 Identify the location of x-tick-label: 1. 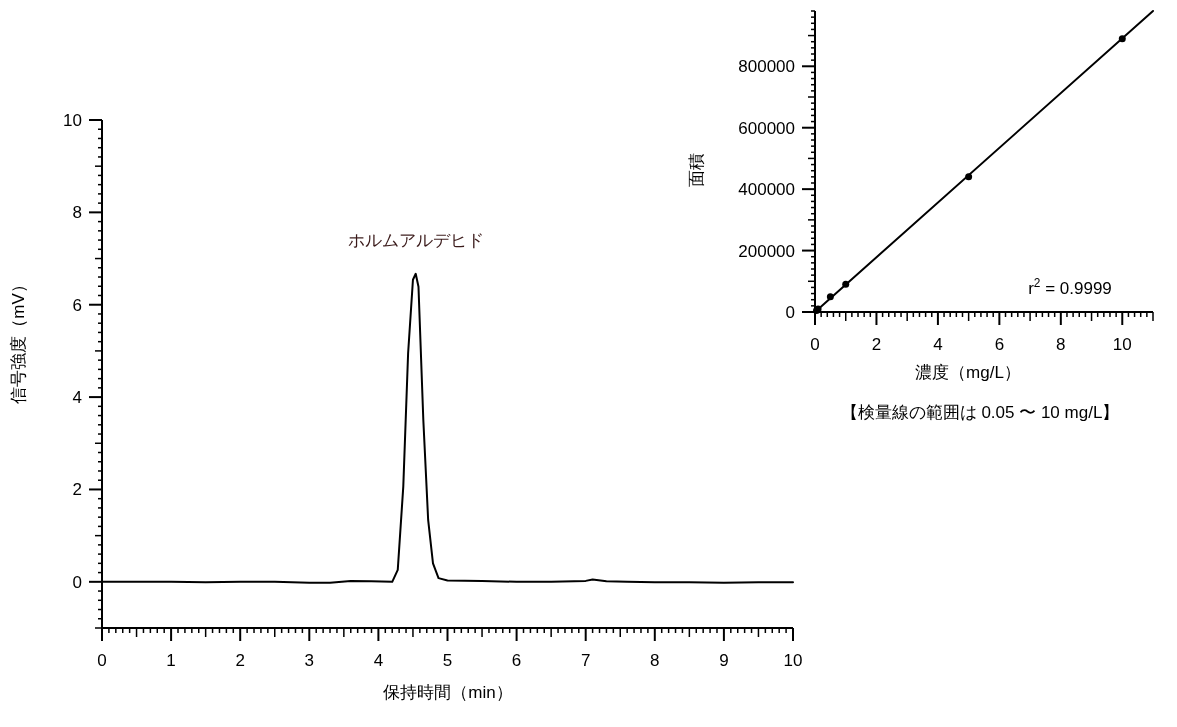
(171, 660).